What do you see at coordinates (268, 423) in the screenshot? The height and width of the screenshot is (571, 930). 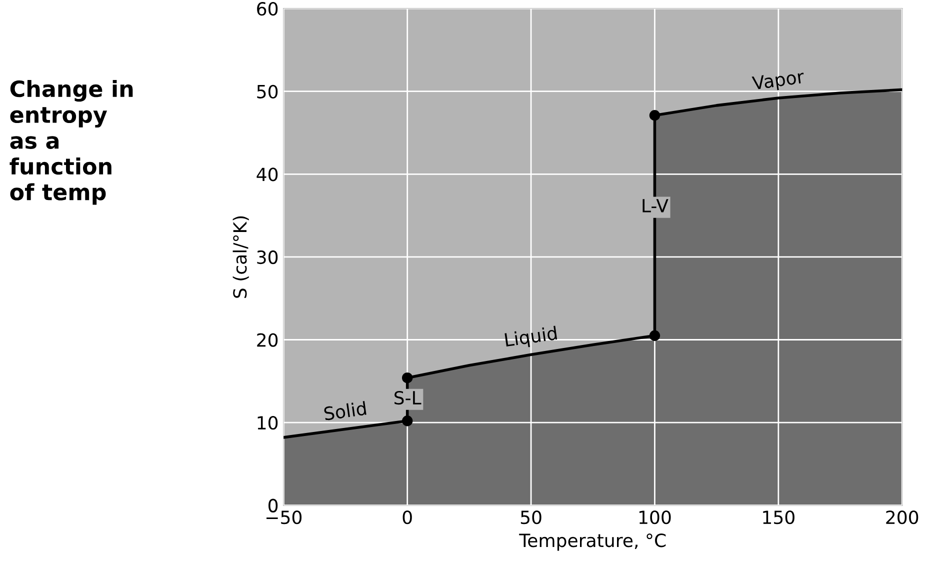 I see `y-tick-label: 10` at bounding box center [268, 423].